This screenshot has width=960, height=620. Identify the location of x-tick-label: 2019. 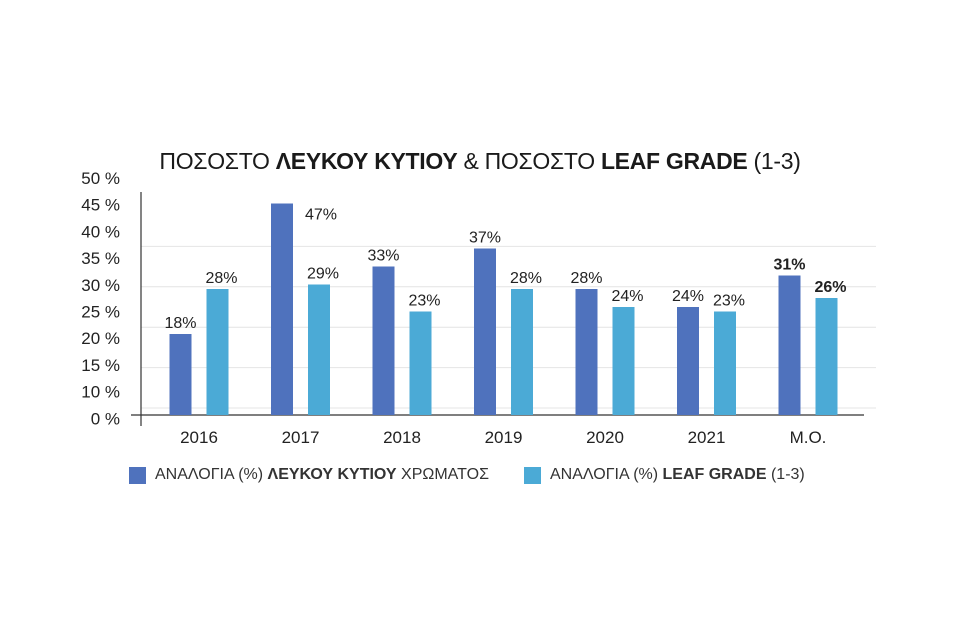
(504, 437).